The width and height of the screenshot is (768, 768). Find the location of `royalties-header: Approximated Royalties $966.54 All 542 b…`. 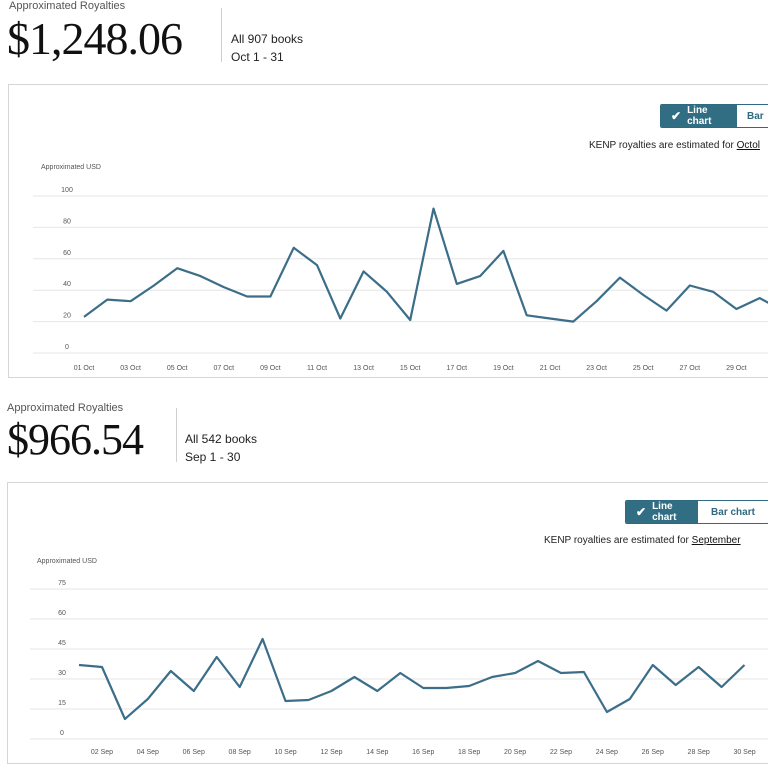

royalties-header: Approximated Royalties $966.54 All 542 b… is located at coordinates (384, 435).